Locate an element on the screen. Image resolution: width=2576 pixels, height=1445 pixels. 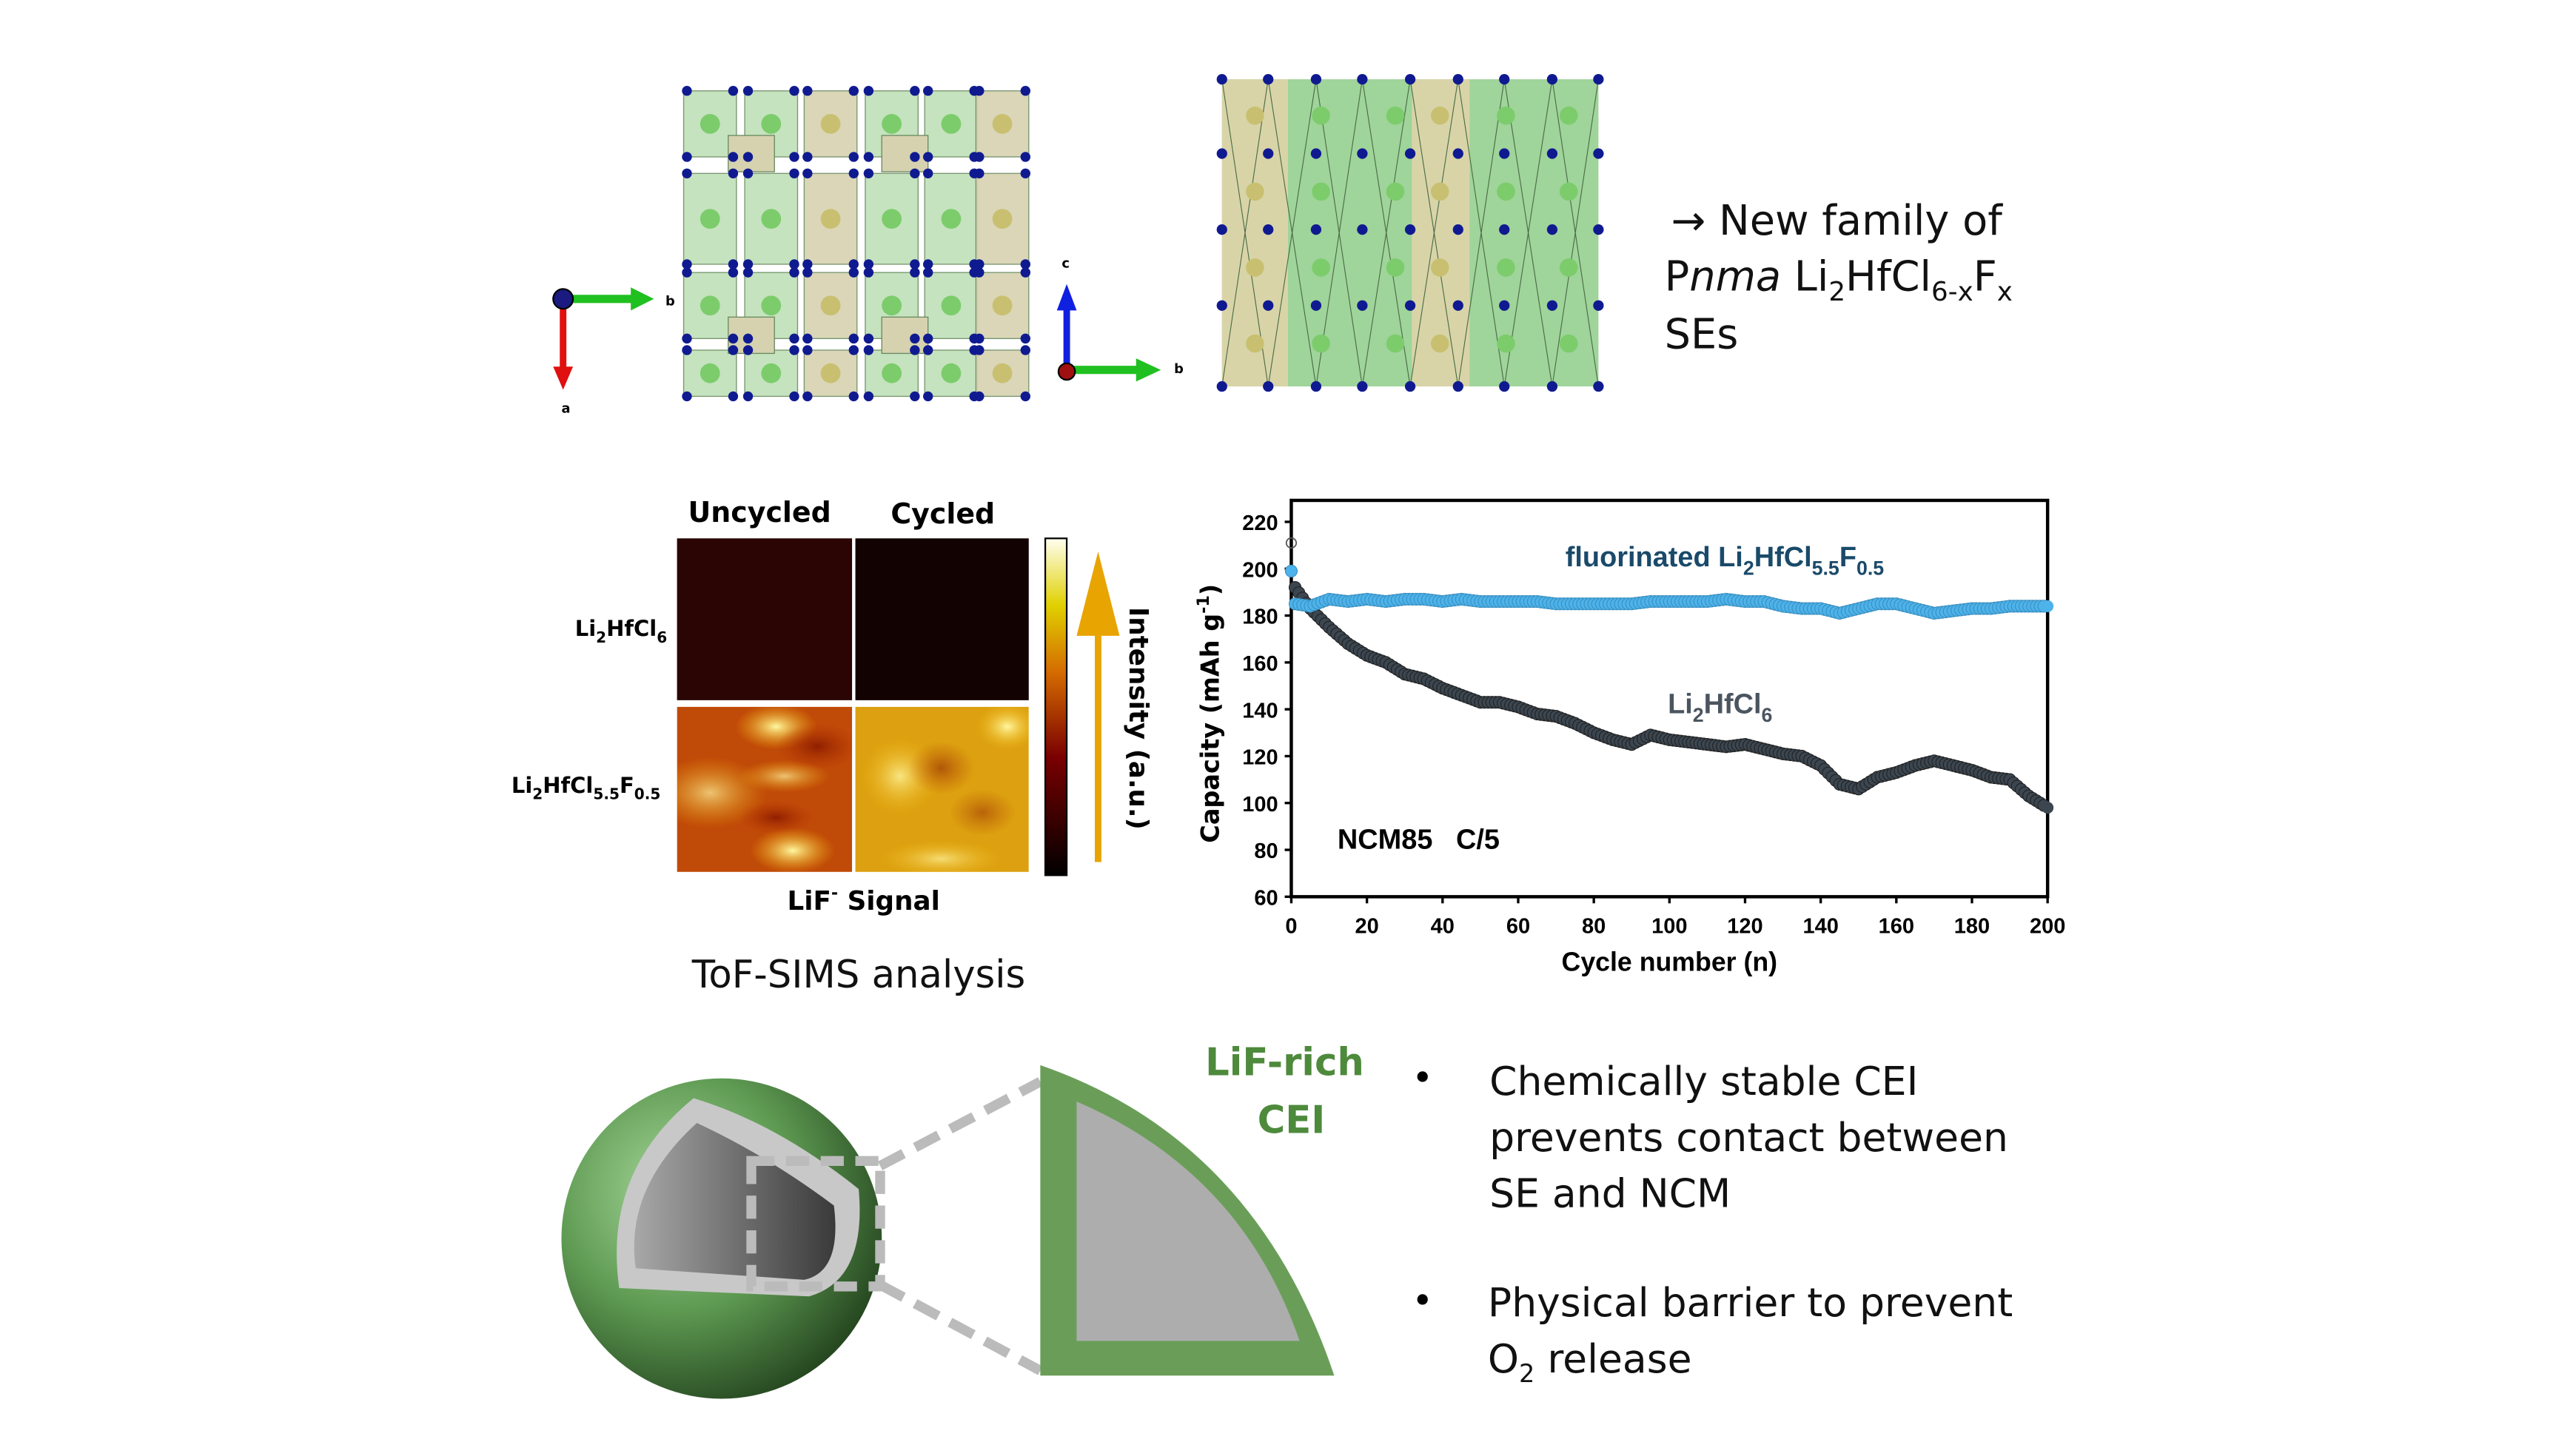
headline: → New family of Pnma Li2HfCl6-xFx SEs is located at coordinates (1839, 278).